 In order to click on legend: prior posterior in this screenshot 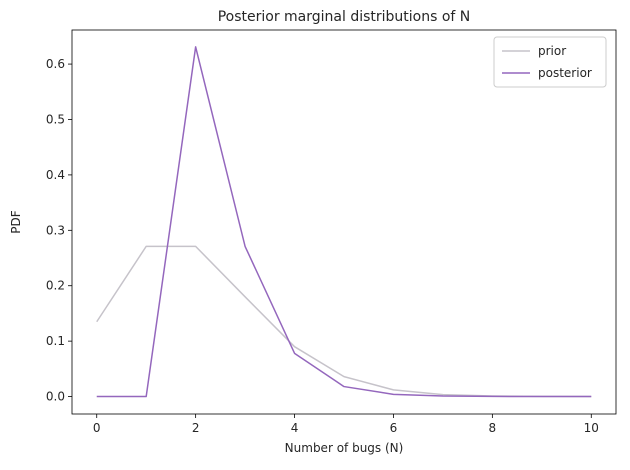, I will do `click(550, 62)`.